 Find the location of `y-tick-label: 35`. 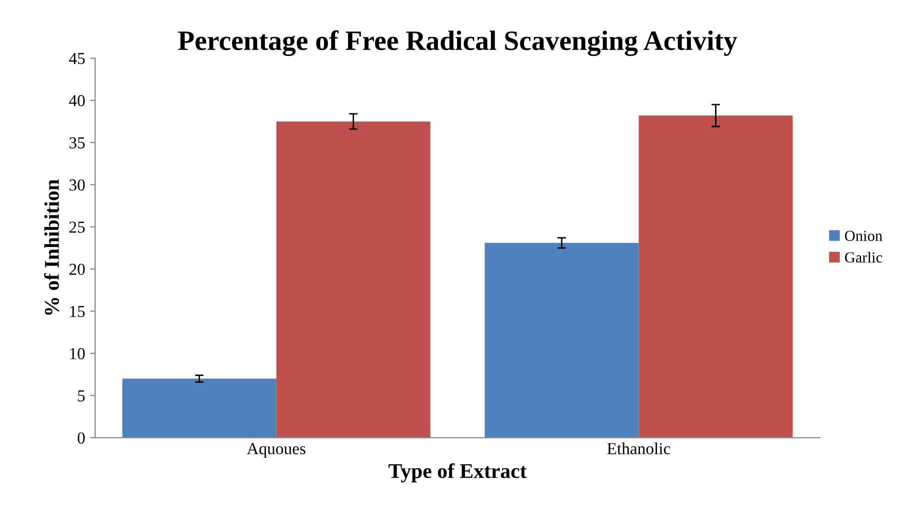

y-tick-label: 35 is located at coordinates (77, 142).